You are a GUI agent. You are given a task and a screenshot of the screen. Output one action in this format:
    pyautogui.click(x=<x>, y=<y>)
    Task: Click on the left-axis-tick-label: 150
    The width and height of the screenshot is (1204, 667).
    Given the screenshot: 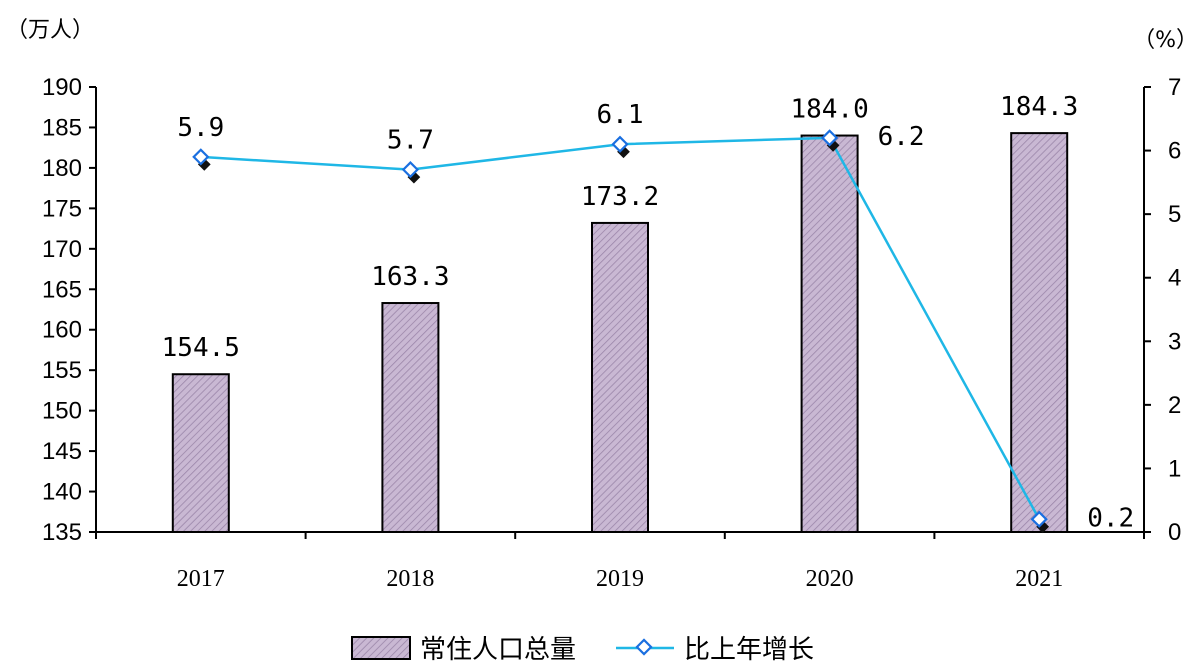 What is the action you would take?
    pyautogui.click(x=62, y=411)
    